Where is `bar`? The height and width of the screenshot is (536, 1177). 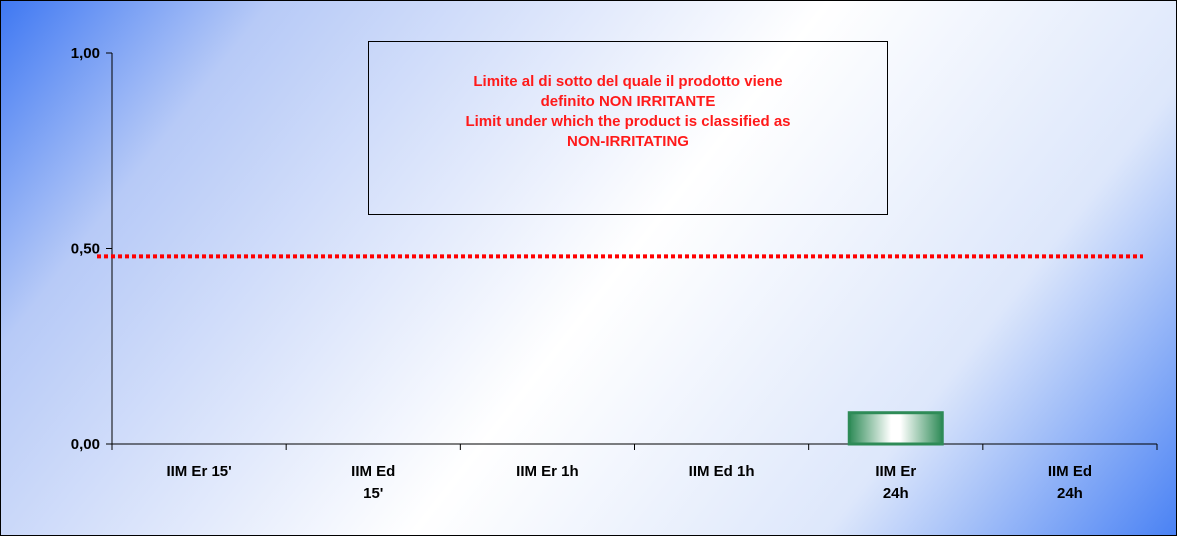
bar is located at coordinates (895, 428).